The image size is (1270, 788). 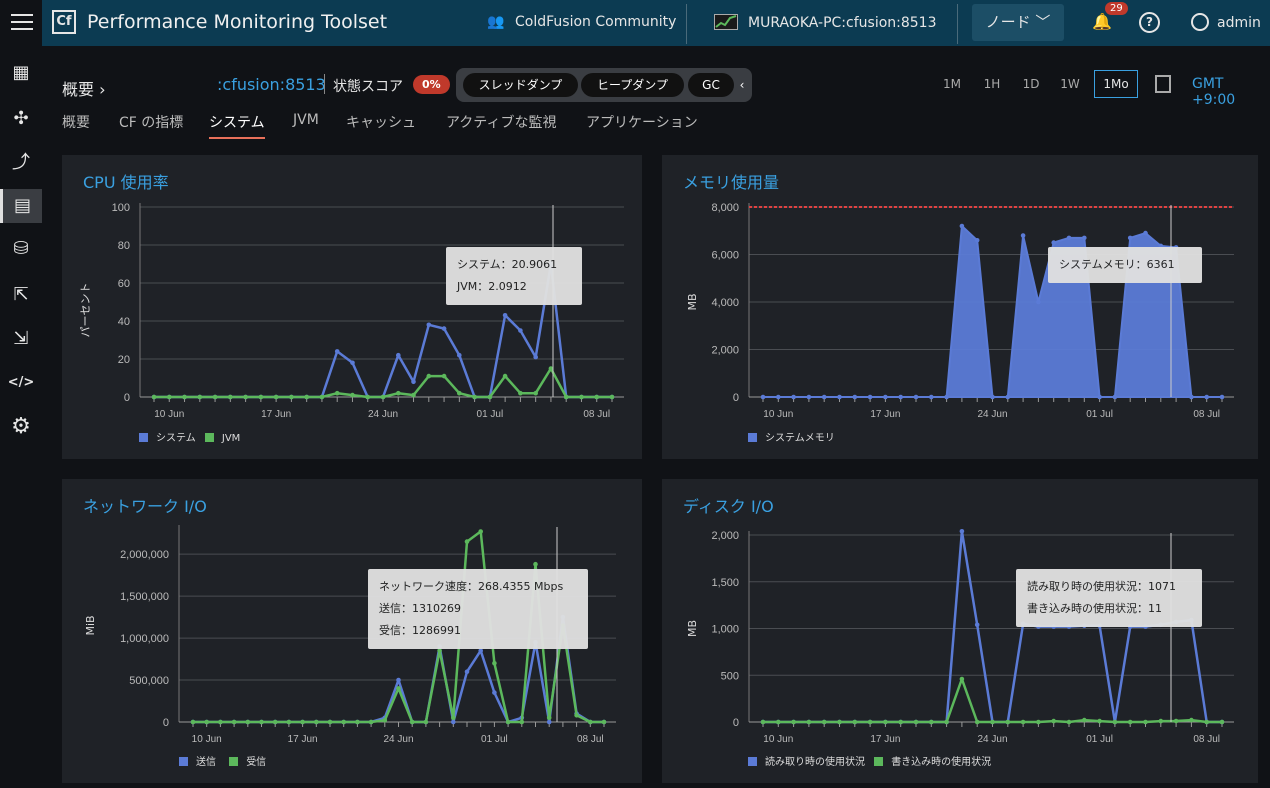 What do you see at coordinates (383, 383) in the screenshot?
I see `series-line` at bounding box center [383, 383].